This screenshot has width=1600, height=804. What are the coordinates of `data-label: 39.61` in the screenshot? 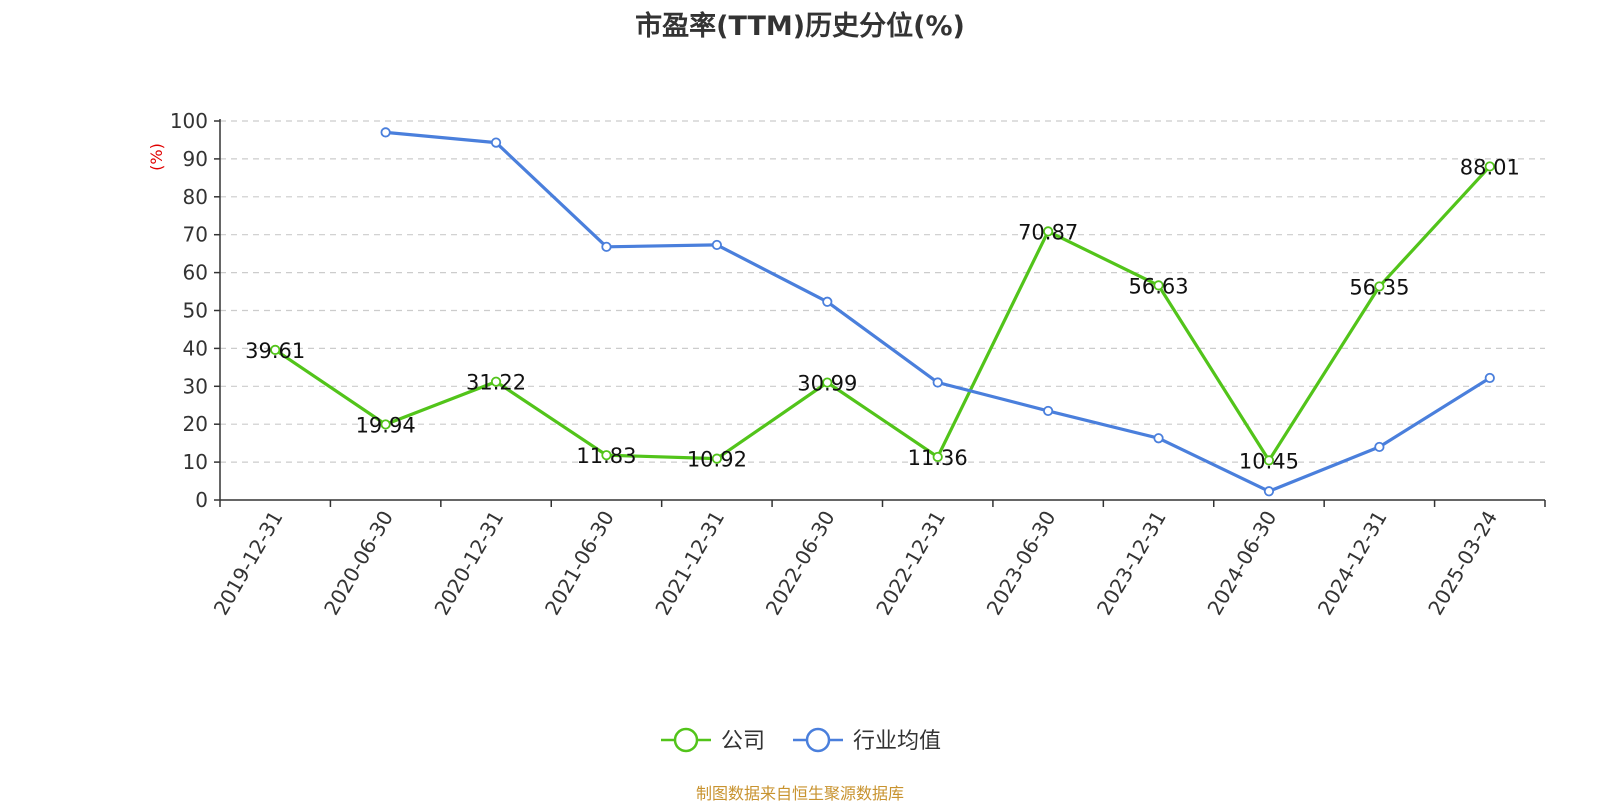 It's located at (275, 351).